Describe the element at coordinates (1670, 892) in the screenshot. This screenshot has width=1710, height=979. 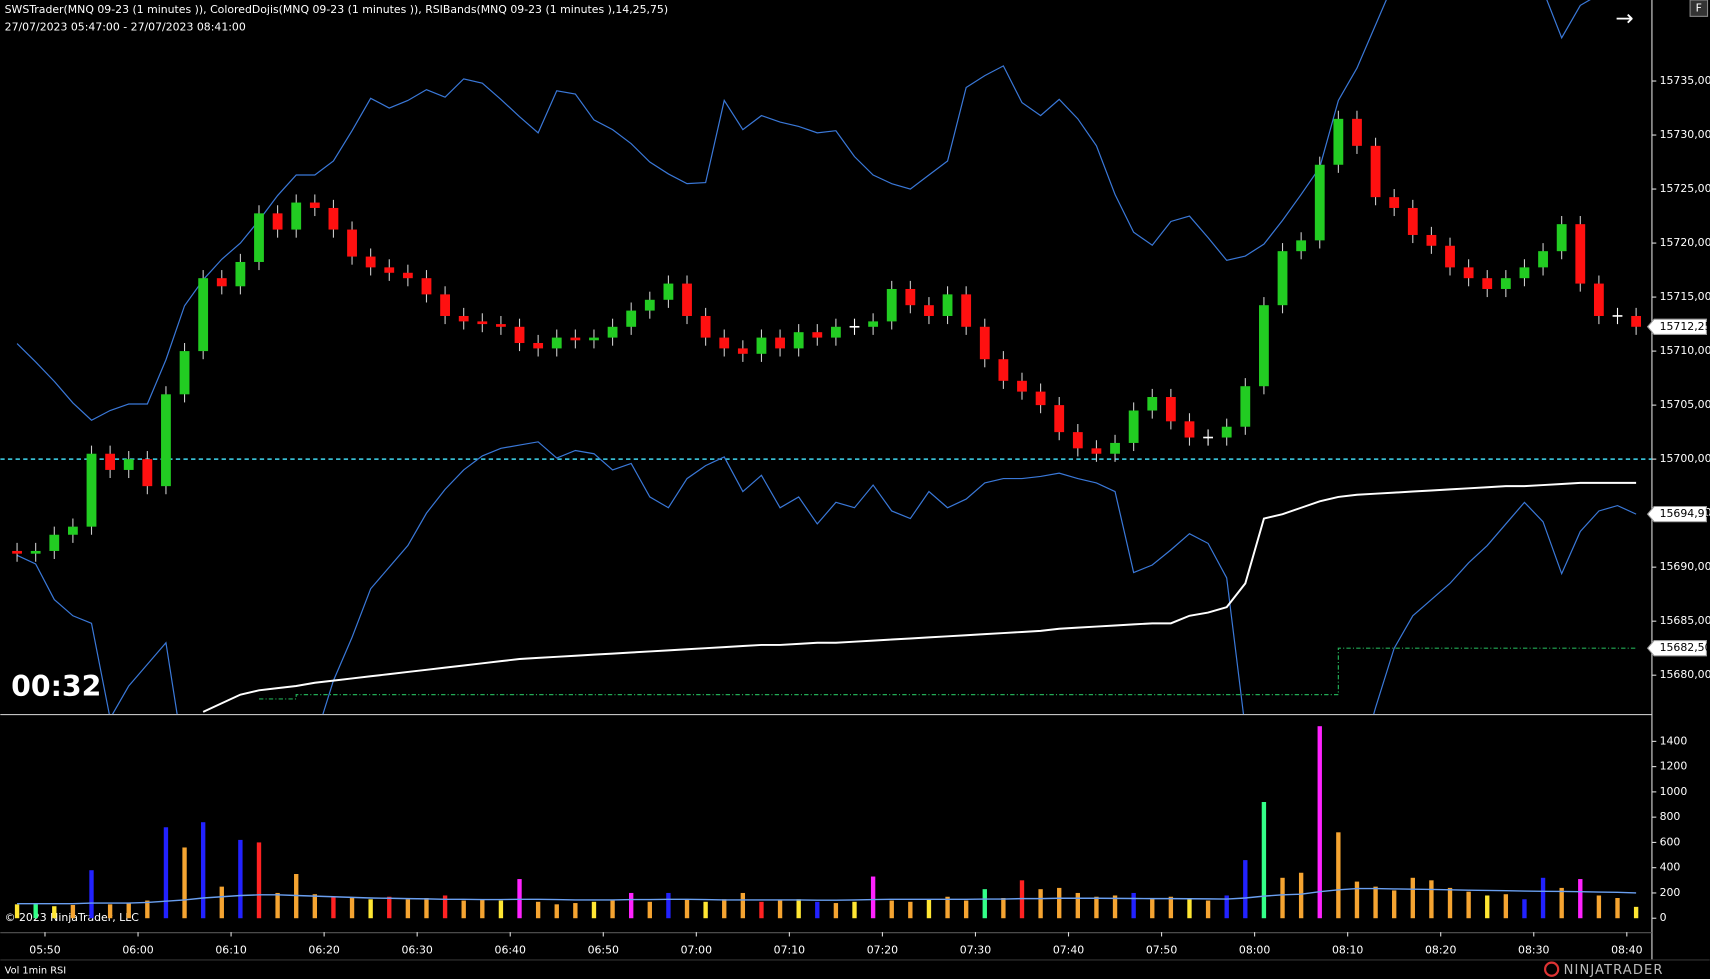
I see `volume-tick-label: 200` at that location.